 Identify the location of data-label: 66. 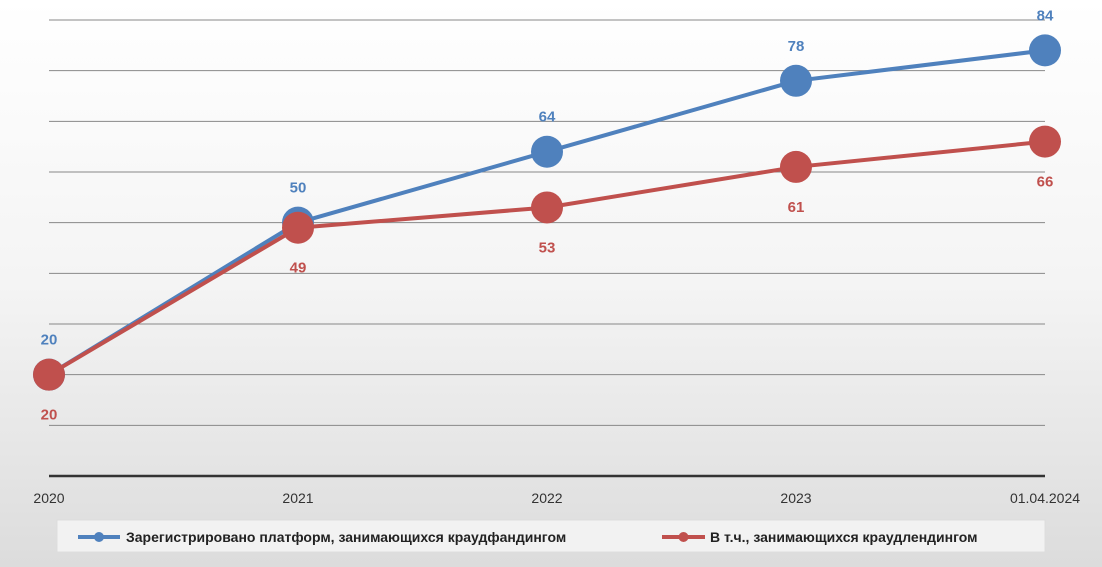
(1045, 182).